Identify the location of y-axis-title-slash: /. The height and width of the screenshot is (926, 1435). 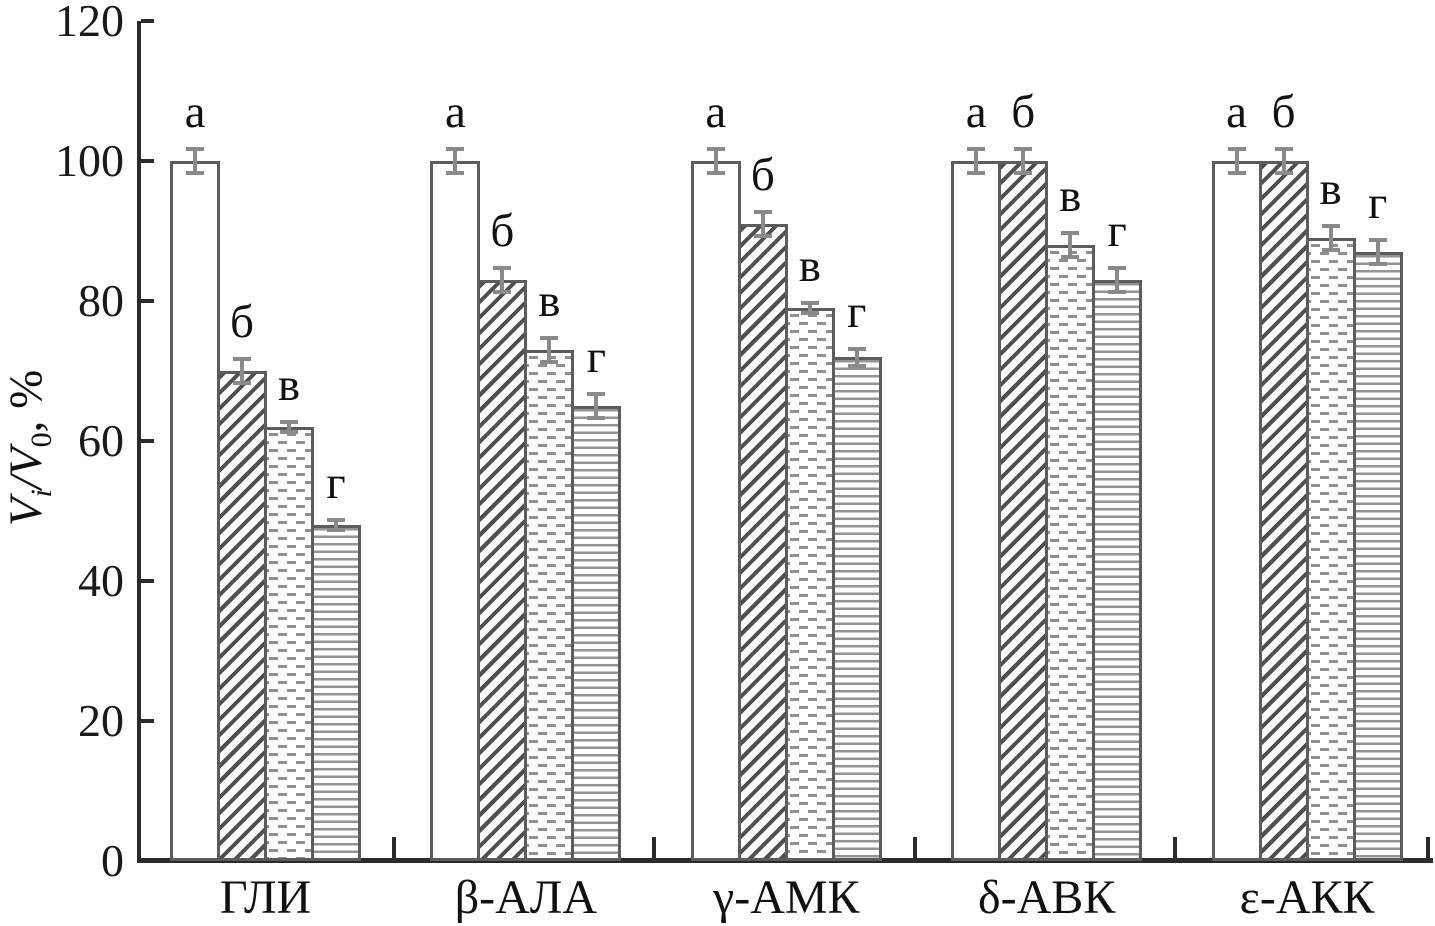
(26, 483).